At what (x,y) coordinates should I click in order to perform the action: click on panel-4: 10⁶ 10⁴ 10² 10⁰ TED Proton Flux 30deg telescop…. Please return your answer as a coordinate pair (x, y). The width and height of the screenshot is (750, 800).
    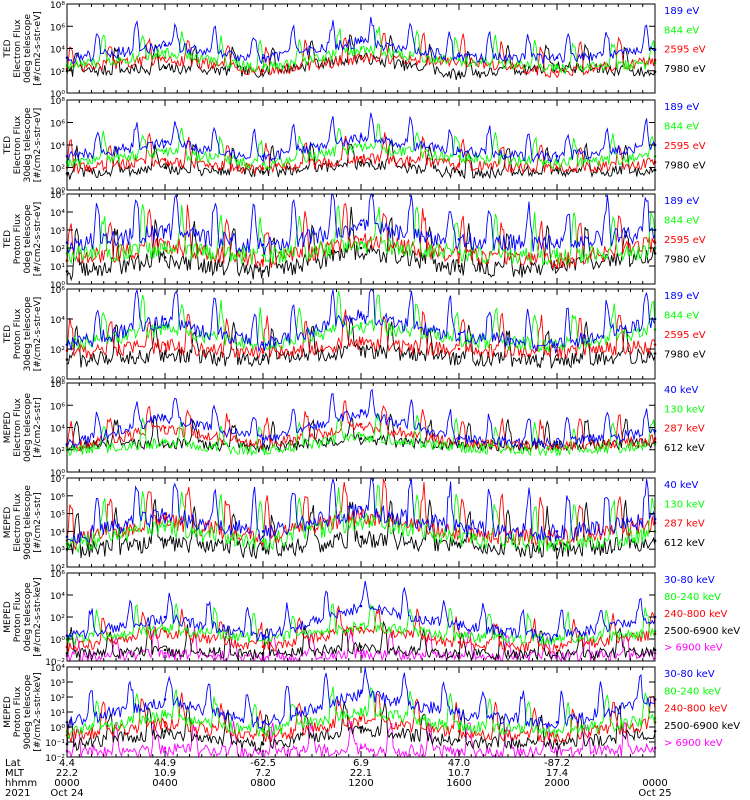
    Looking at the image, I should click on (354, 336).